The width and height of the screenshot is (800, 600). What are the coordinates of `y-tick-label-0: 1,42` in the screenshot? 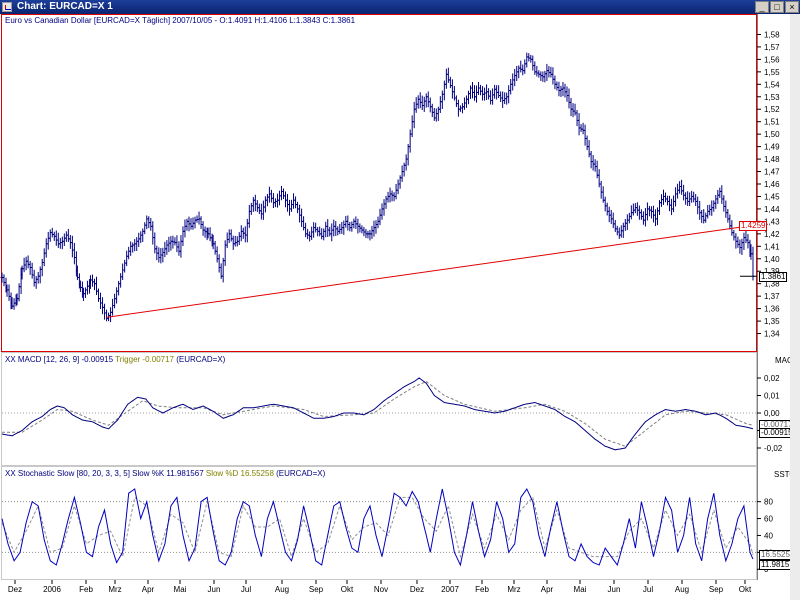 It's located at (772, 234).